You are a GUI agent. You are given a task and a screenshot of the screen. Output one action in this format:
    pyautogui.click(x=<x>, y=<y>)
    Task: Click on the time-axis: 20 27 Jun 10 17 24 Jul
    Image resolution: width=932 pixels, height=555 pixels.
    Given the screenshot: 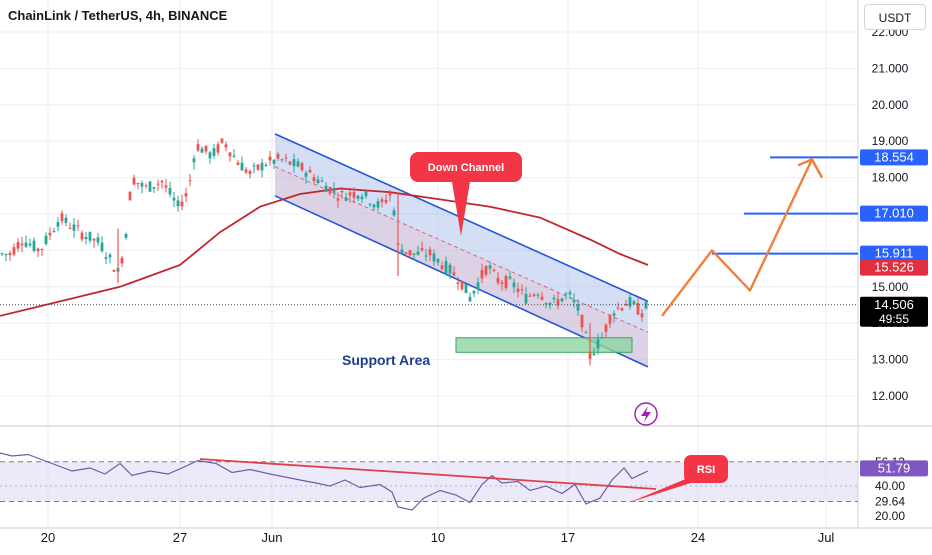 What is the action you would take?
    pyautogui.click(x=438, y=537)
    